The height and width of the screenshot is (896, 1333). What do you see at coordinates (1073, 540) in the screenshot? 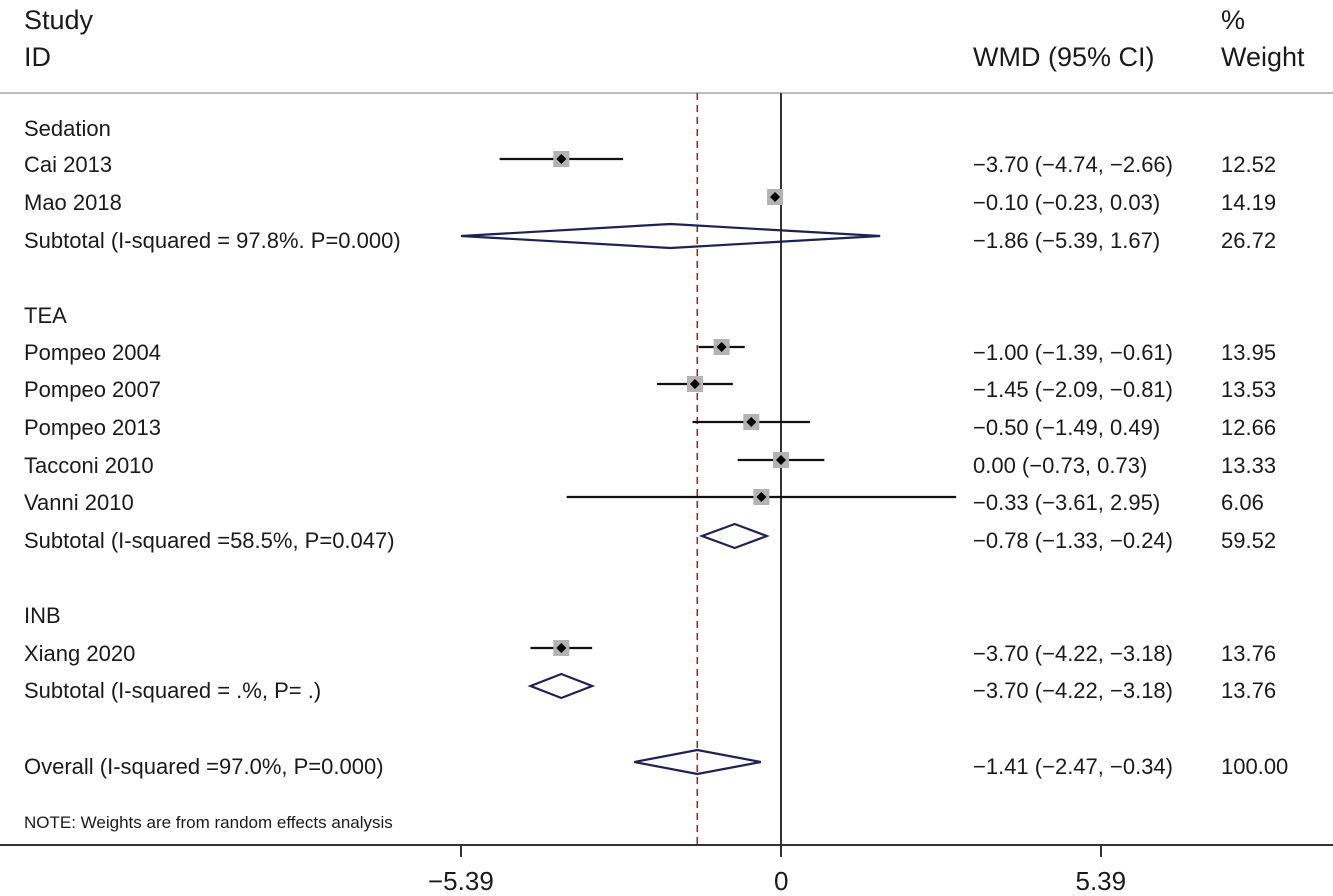
I see `effect-ci-text: −0.78 (−1.33, −0.24)` at bounding box center [1073, 540].